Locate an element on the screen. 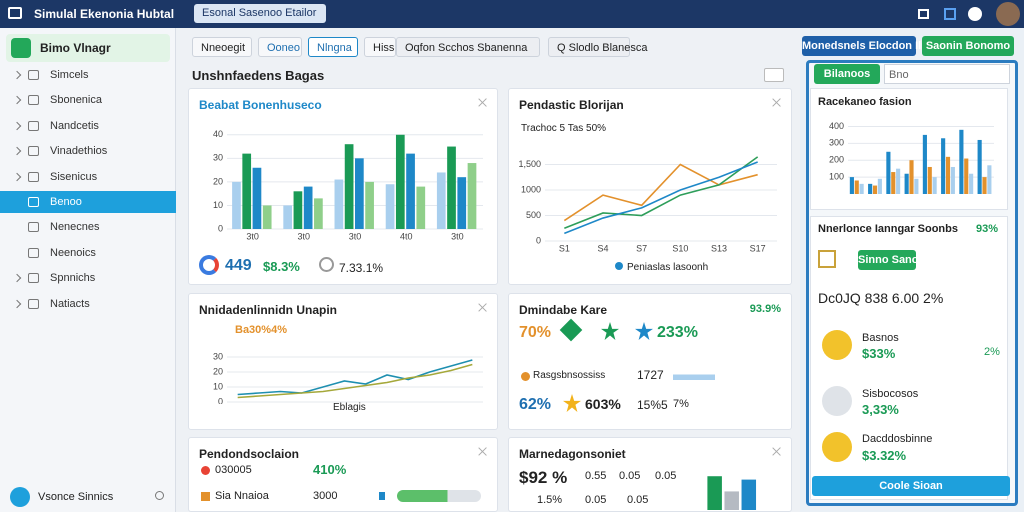 Image resolution: width=1024 pixels, height=512 pixels. button: Saonin Bonomo is located at coordinates (968, 46).